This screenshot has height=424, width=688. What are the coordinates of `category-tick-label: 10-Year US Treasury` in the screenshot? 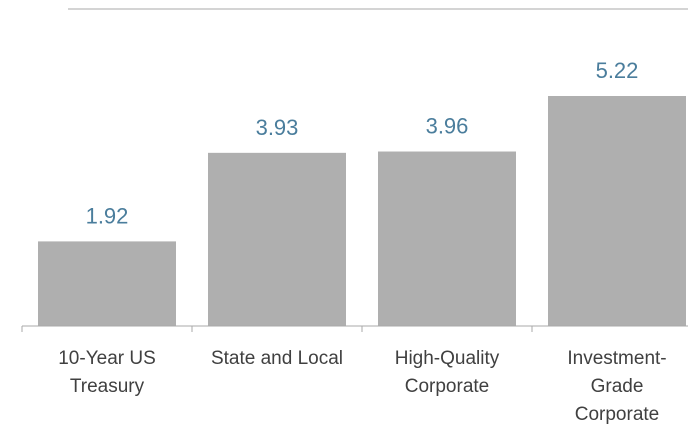 It's located at (107, 372).